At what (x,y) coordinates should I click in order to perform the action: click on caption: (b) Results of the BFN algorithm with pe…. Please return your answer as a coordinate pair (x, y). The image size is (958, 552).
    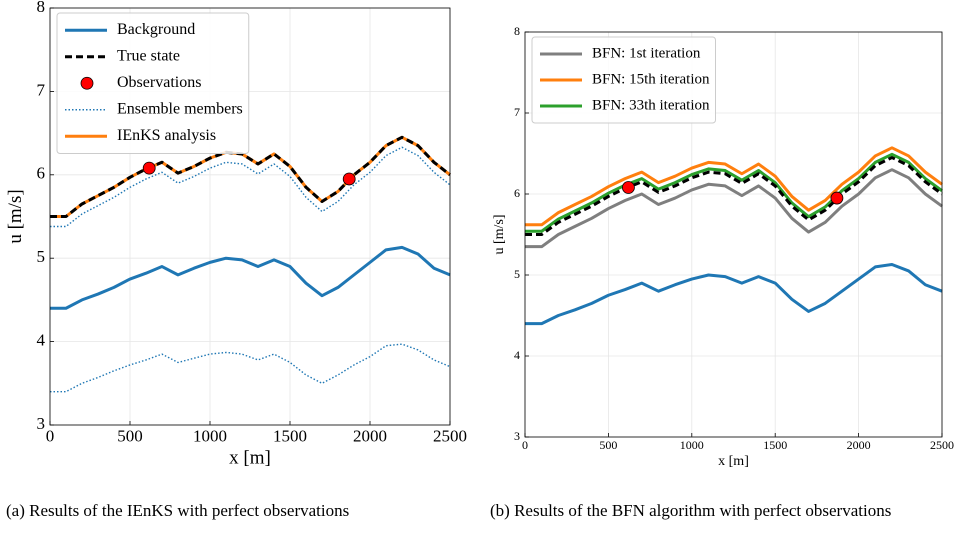
    Looking at the image, I should click on (691, 510).